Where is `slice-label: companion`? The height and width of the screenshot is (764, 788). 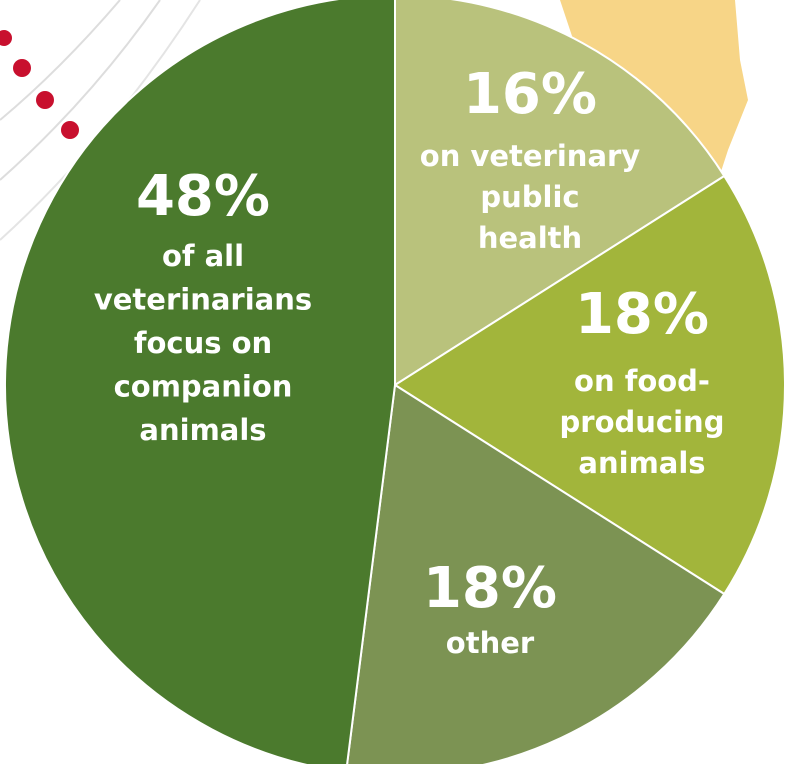 slice-label: companion is located at coordinates (203, 387).